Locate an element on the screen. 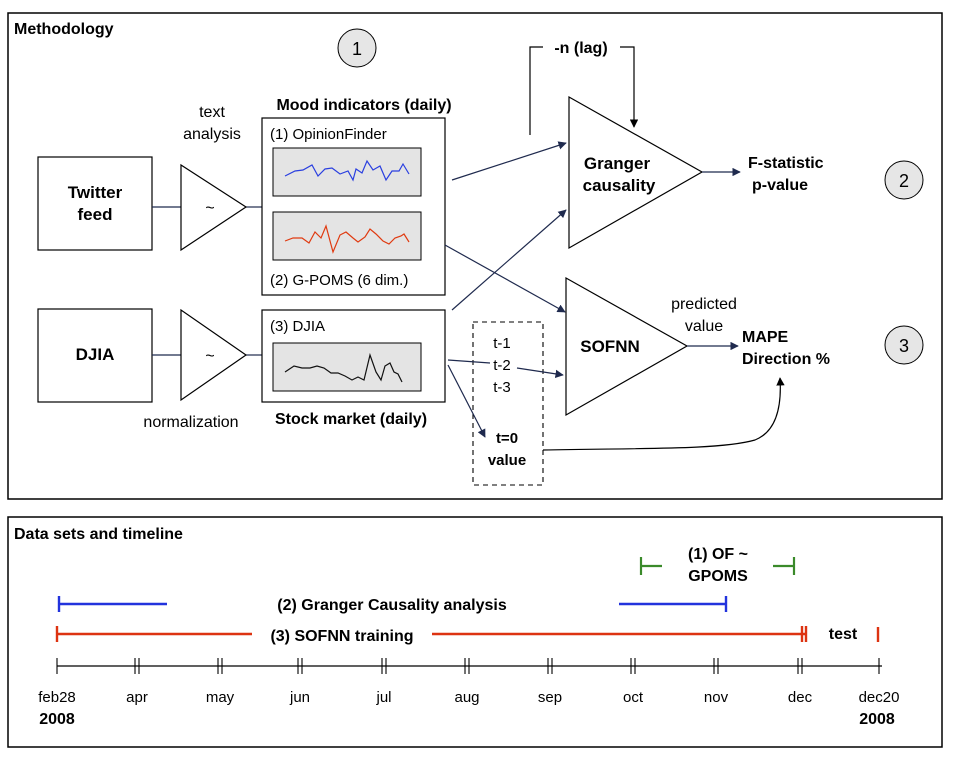  opinionfinder-sparkline is located at coordinates (347, 172).